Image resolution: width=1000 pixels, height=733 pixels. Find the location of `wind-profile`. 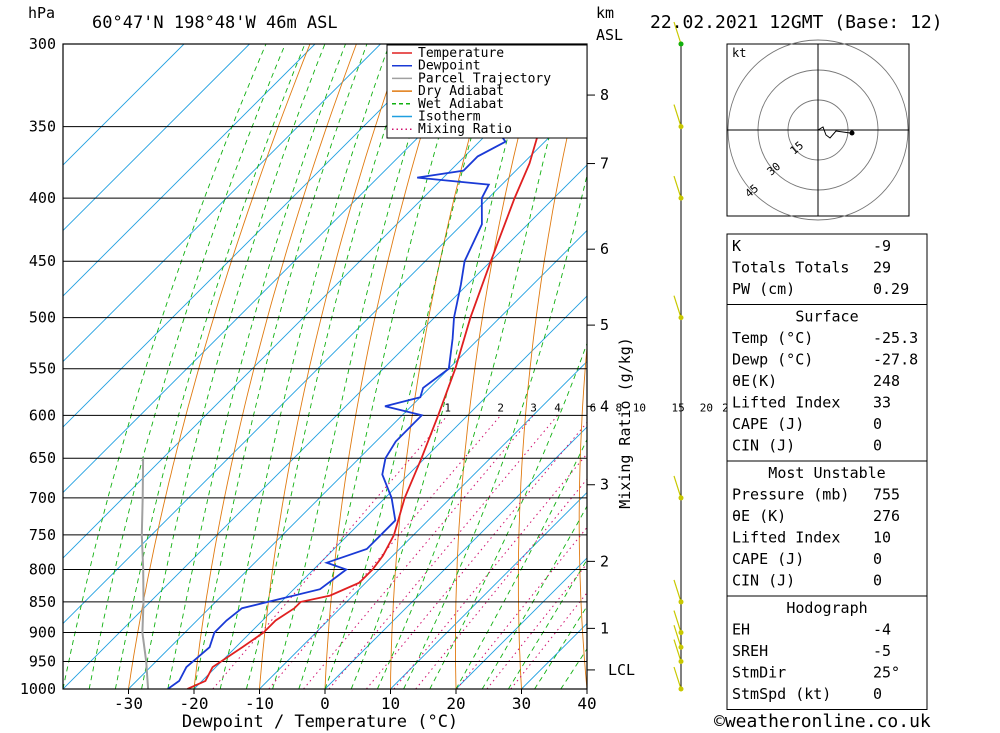

wind-profile is located at coordinates (678, 356).